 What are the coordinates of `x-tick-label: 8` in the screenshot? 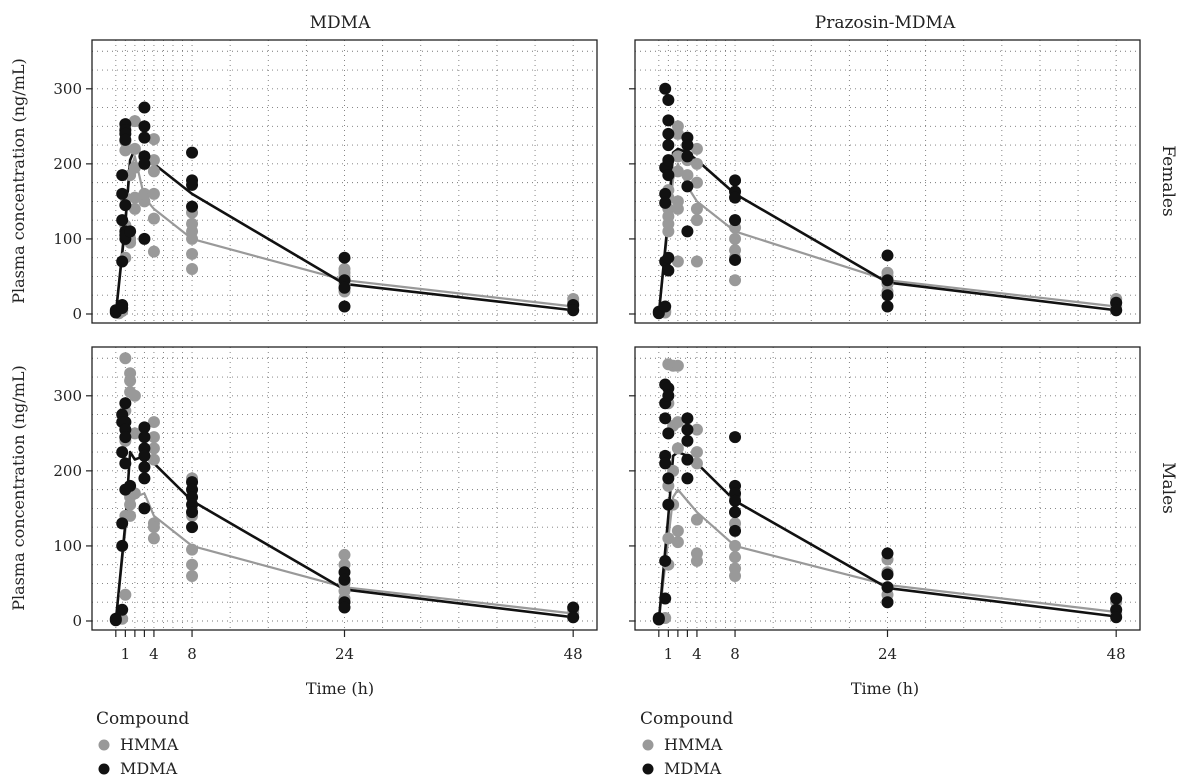 It's located at (192, 654).